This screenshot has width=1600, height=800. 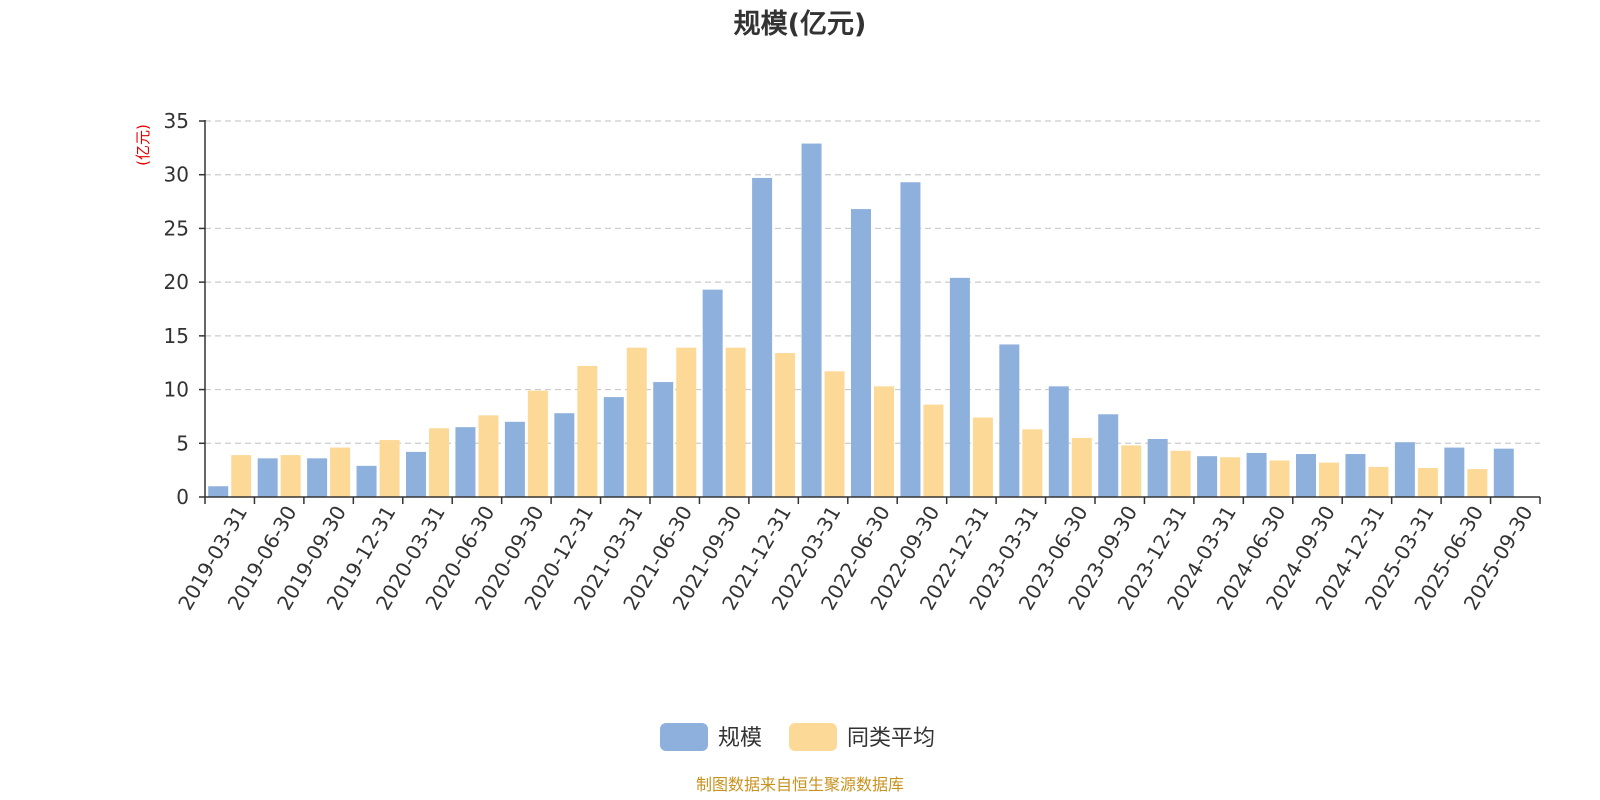 What do you see at coordinates (176, 282) in the screenshot?
I see `y-tick-label: 20` at bounding box center [176, 282].